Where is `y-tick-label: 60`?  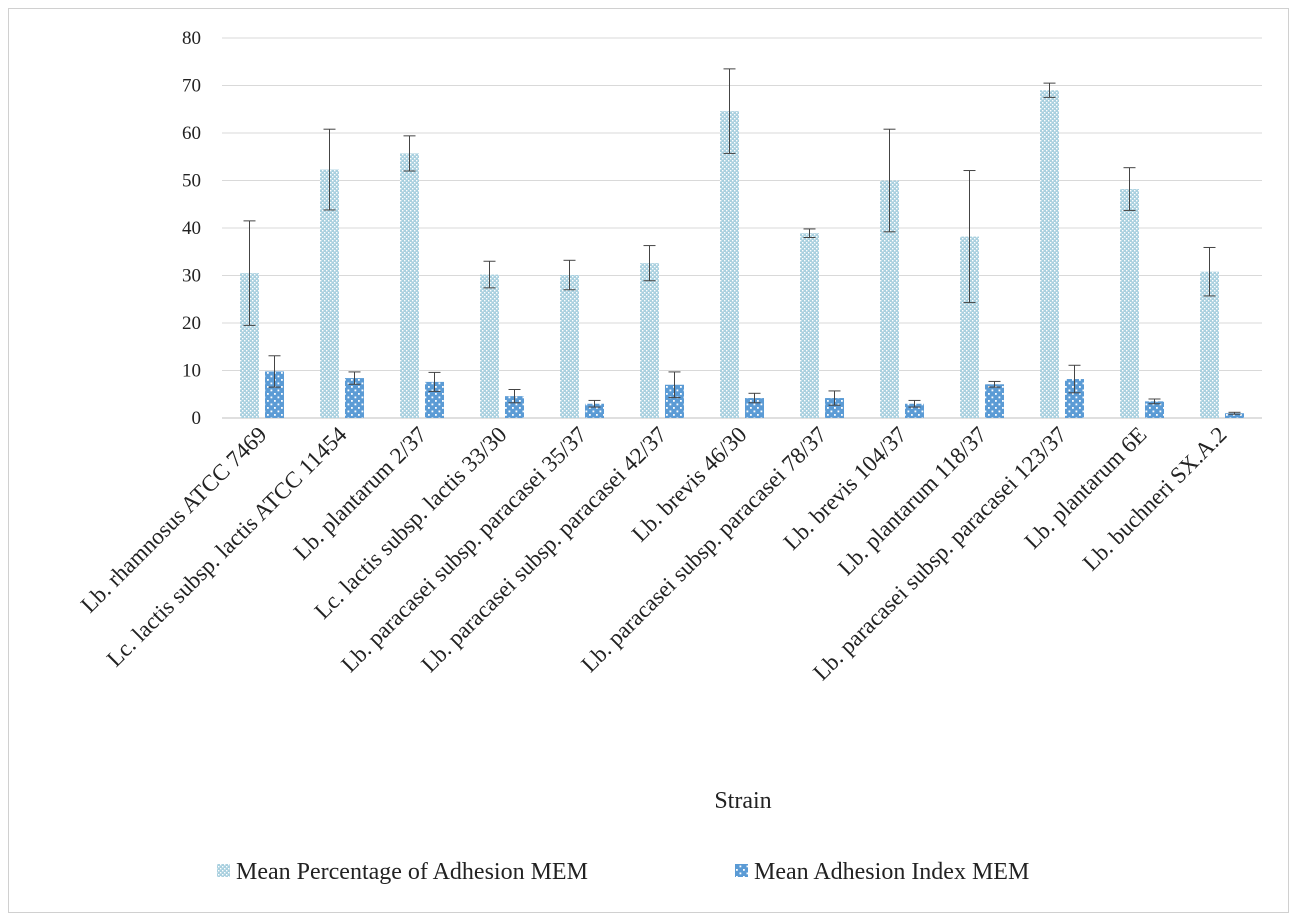 y-tick-label: 60 is located at coordinates (191, 133).